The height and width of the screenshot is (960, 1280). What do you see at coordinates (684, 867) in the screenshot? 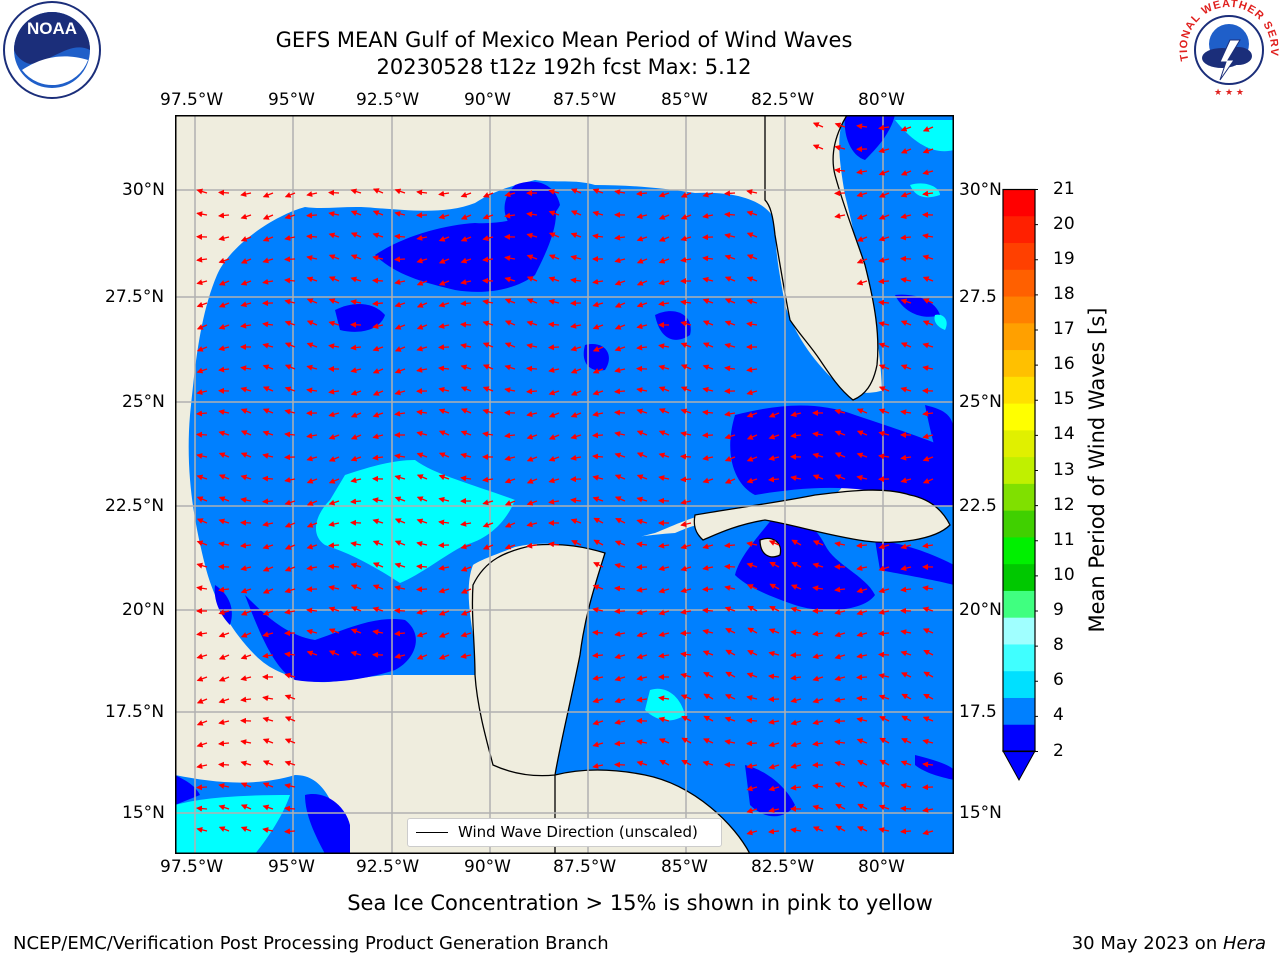
I see `lon-label-bottom: 85°W` at bounding box center [684, 867].